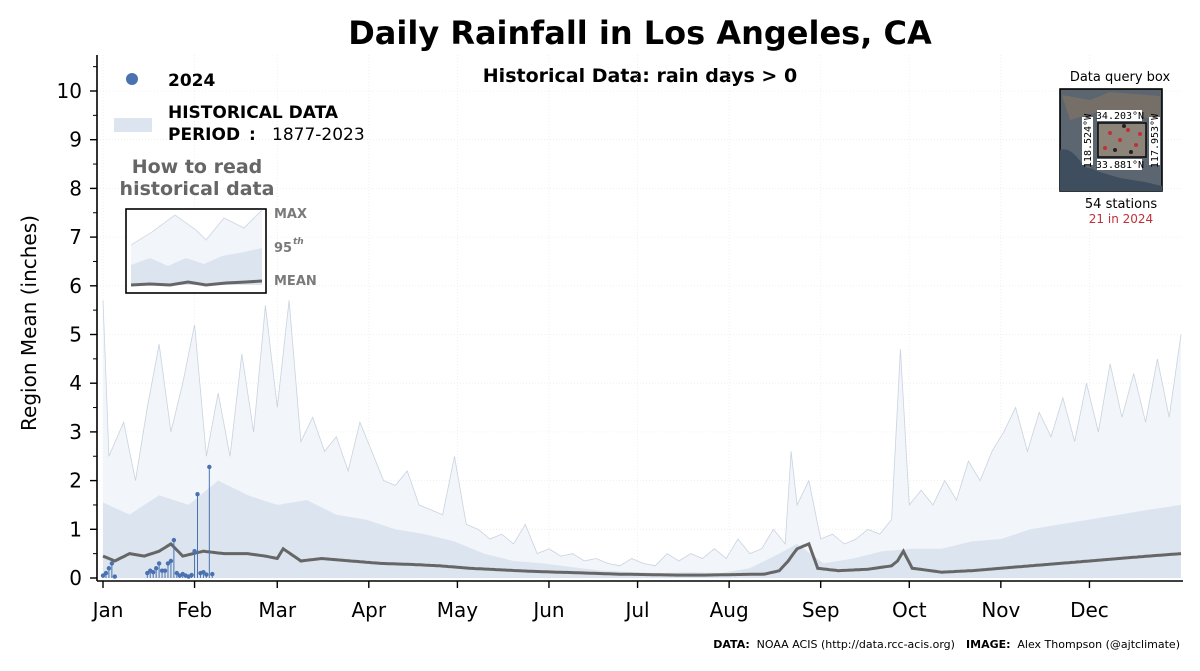  What do you see at coordinates (1089, 610) in the screenshot?
I see `x-tick-label: Dec` at bounding box center [1089, 610].